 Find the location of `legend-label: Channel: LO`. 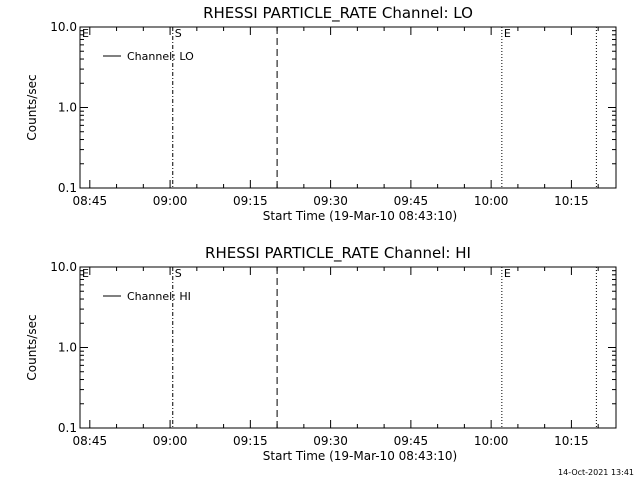

legend-label: Channel: LO is located at coordinates (160, 56).